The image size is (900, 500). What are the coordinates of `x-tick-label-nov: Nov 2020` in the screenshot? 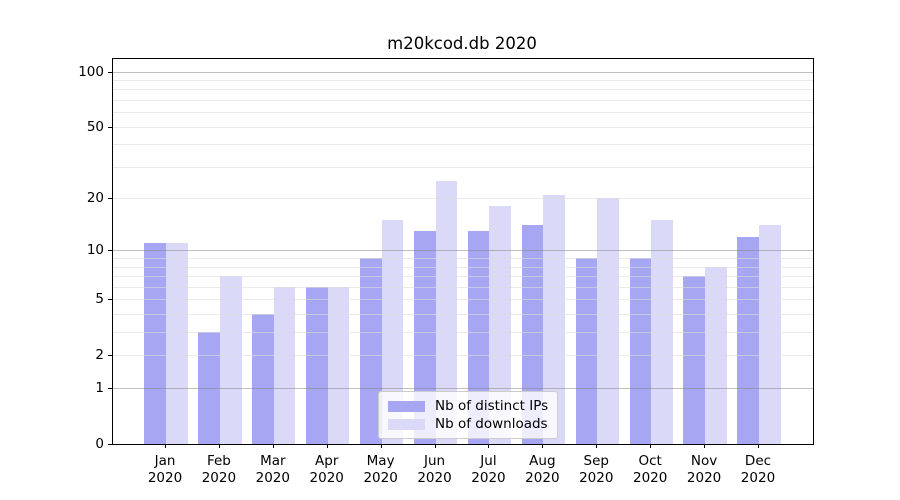 It's located at (704, 469).